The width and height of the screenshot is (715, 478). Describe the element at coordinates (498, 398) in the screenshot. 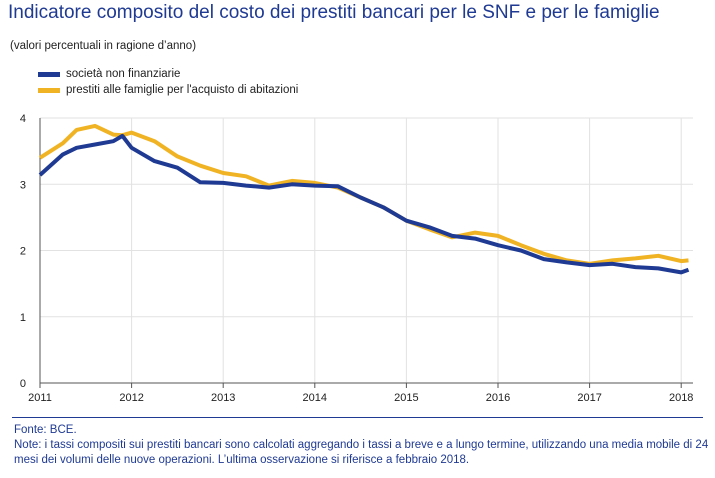

I see `x-tick-label: 2016` at that location.